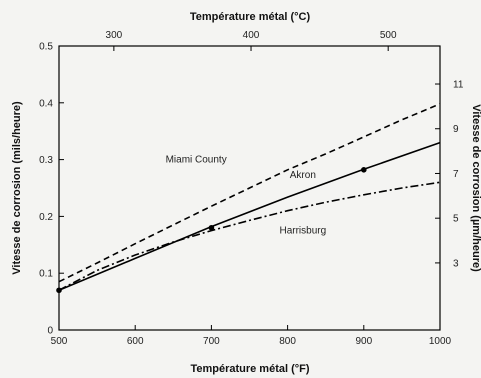  I want to click on y-tick-label: 0.4, so click(46, 103).